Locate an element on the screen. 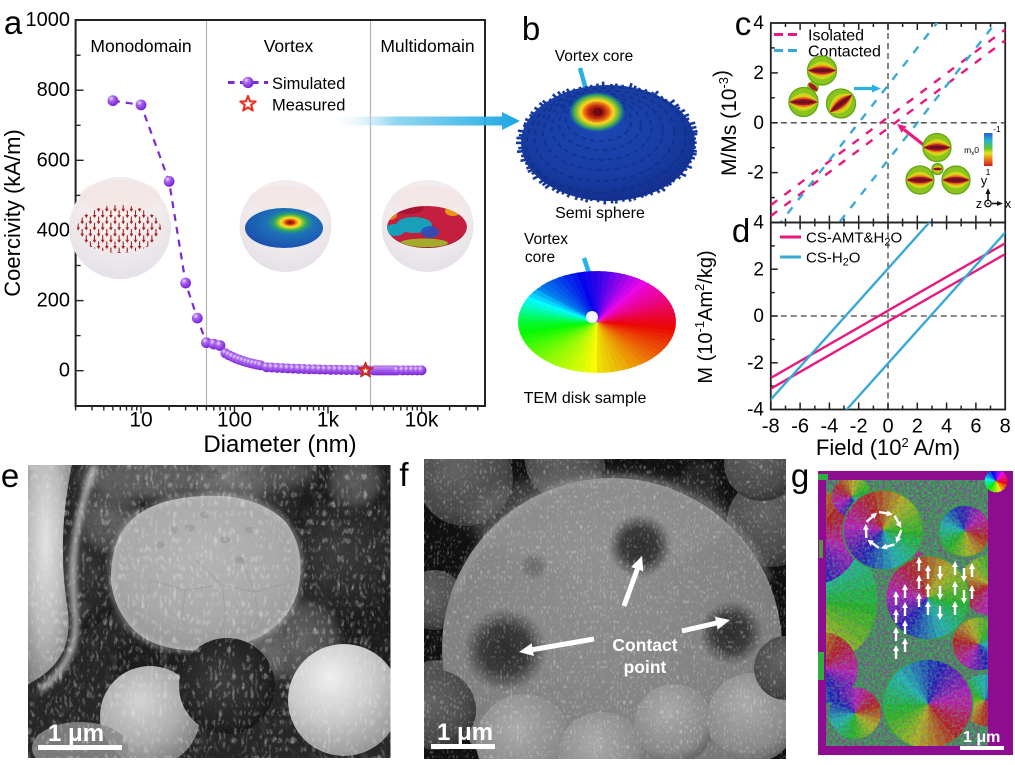 Image resolution: width=1015 pixels, height=765 pixels. svg-text: M (10-1Am2/kg) is located at coordinates (704, 316).